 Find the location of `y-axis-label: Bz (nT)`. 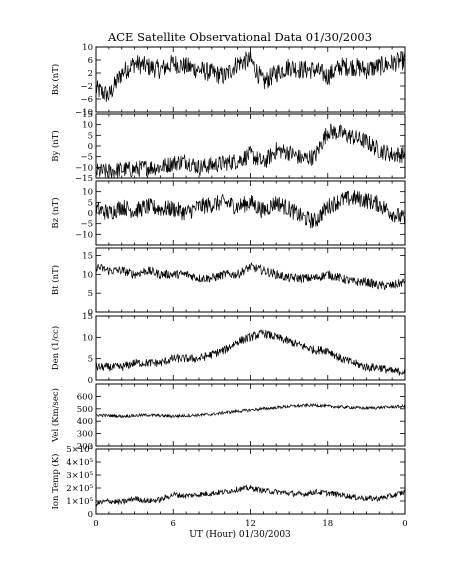

y-axis-label: Bz (nT) is located at coordinates (55, 212).